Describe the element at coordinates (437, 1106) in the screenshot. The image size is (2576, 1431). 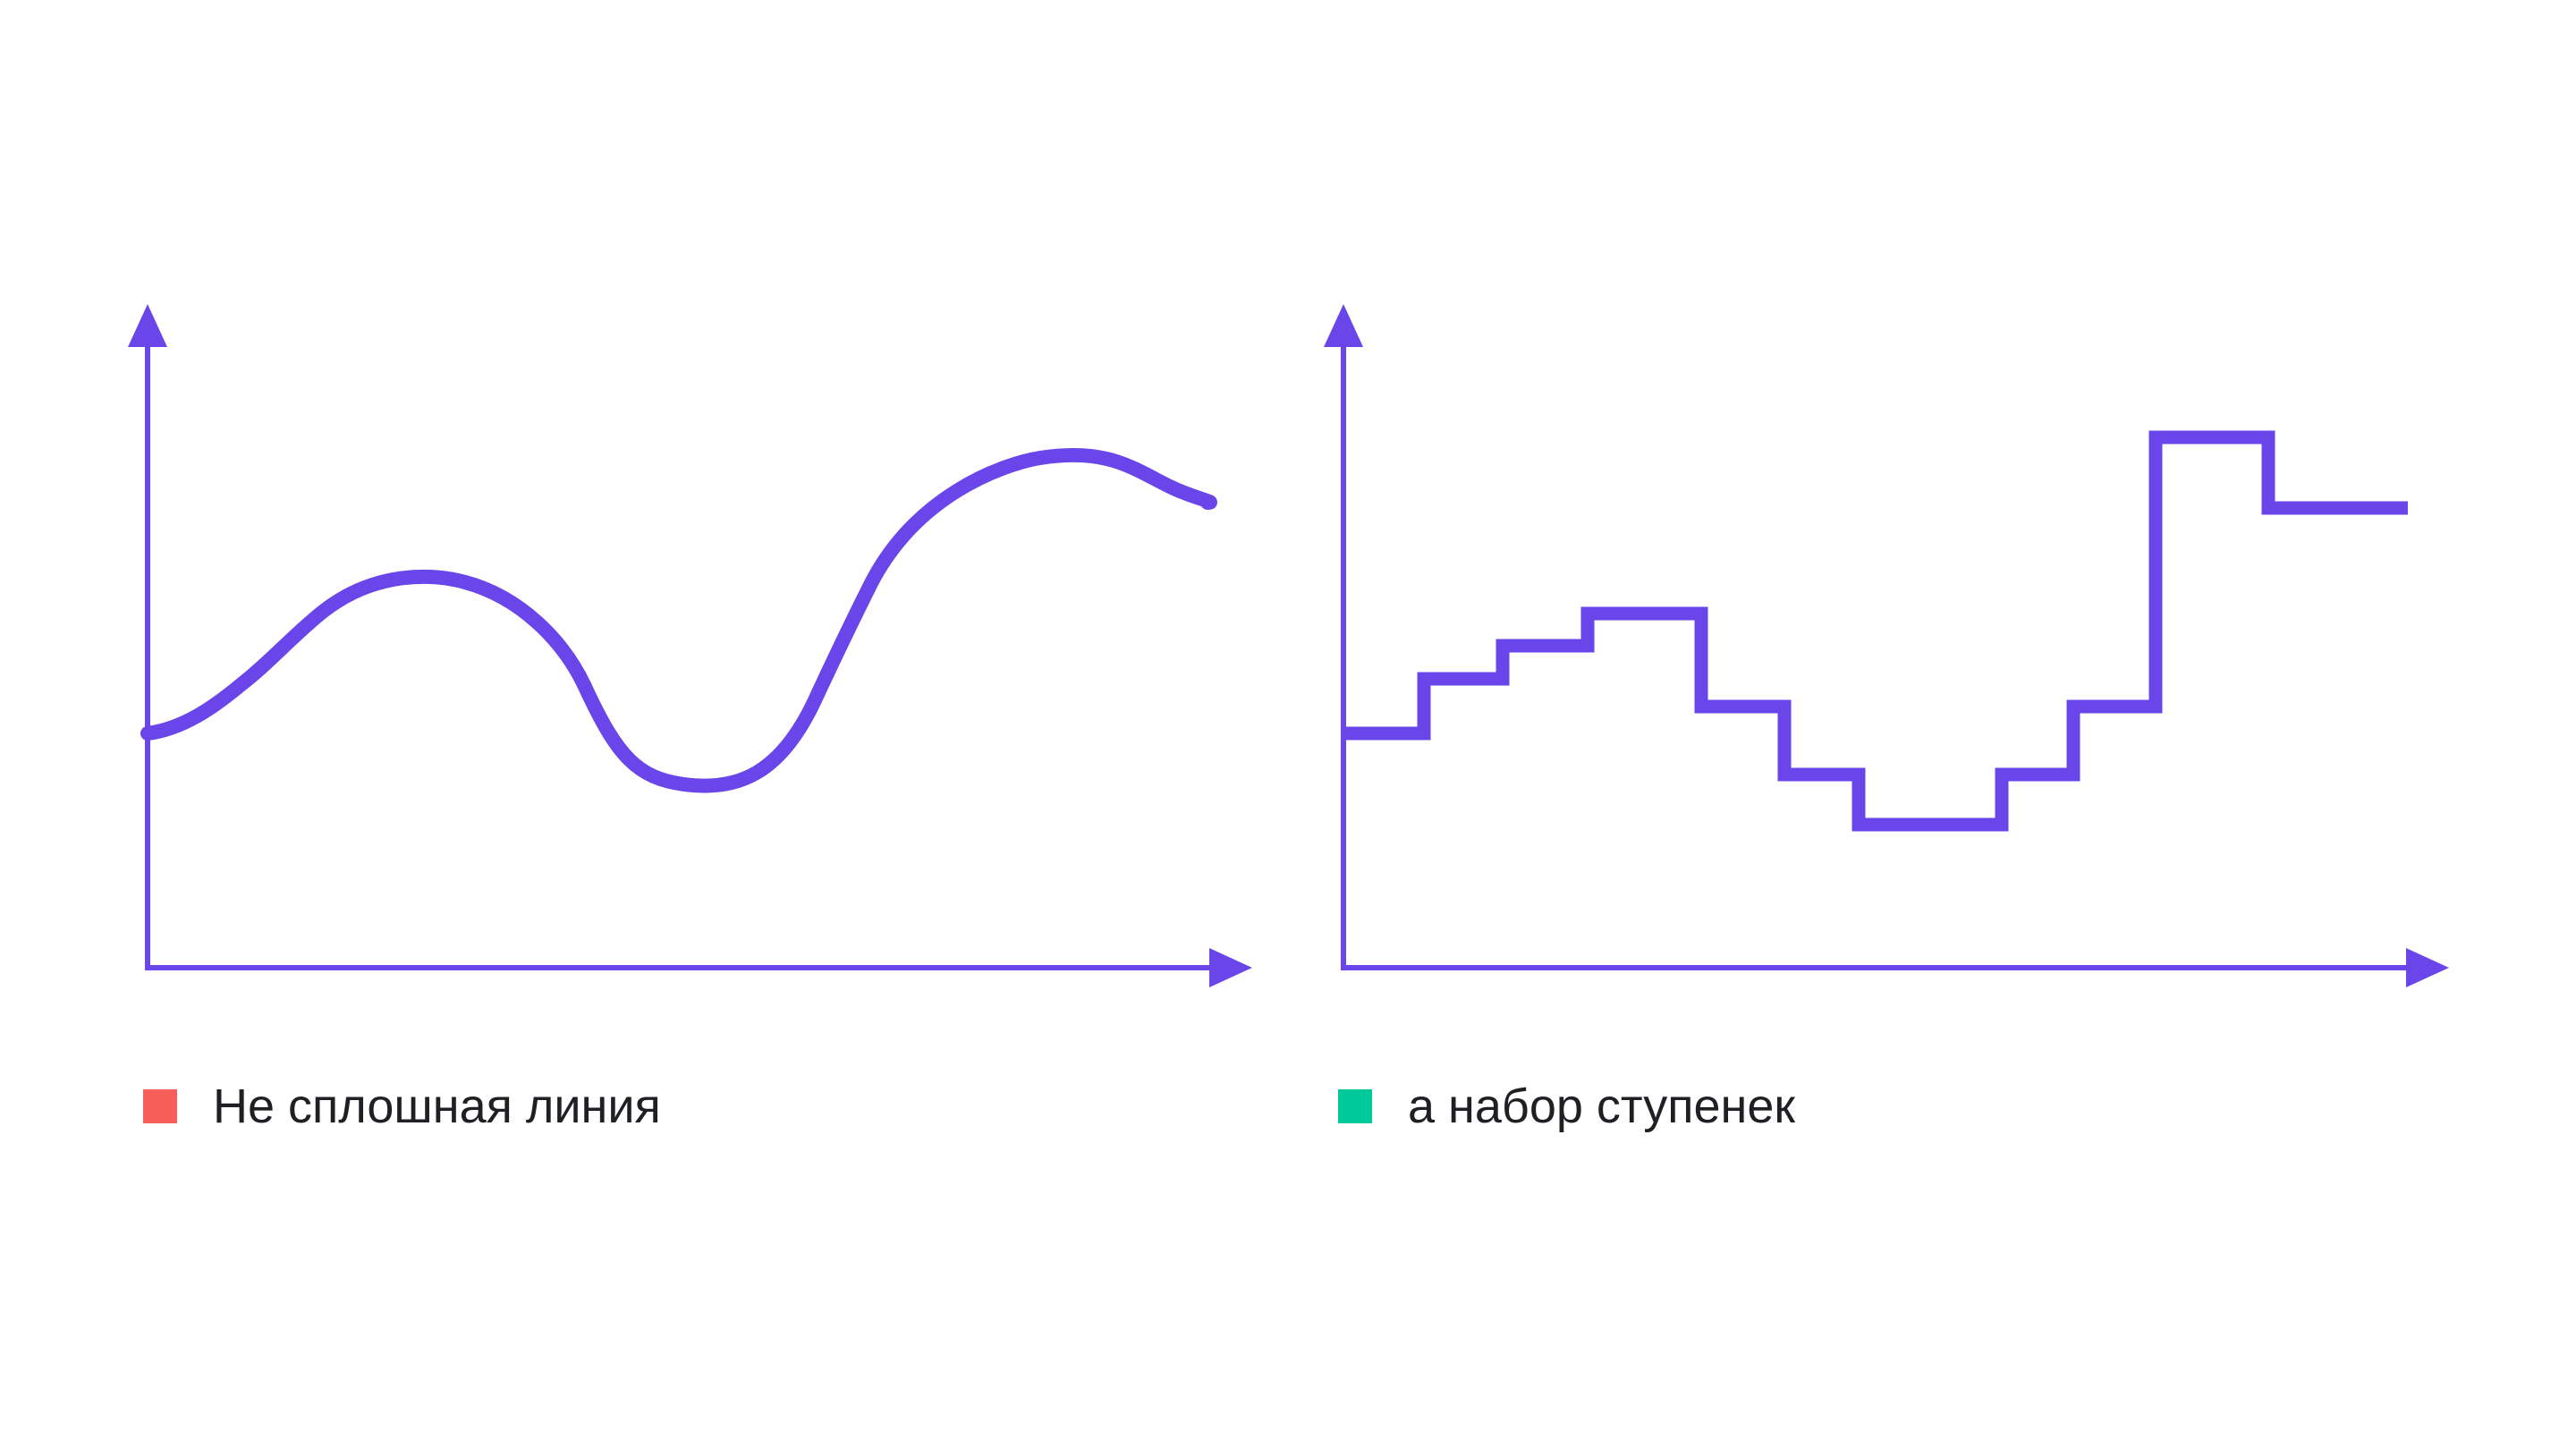
I see `legend-smooth-label: Не сплошная линия` at that location.